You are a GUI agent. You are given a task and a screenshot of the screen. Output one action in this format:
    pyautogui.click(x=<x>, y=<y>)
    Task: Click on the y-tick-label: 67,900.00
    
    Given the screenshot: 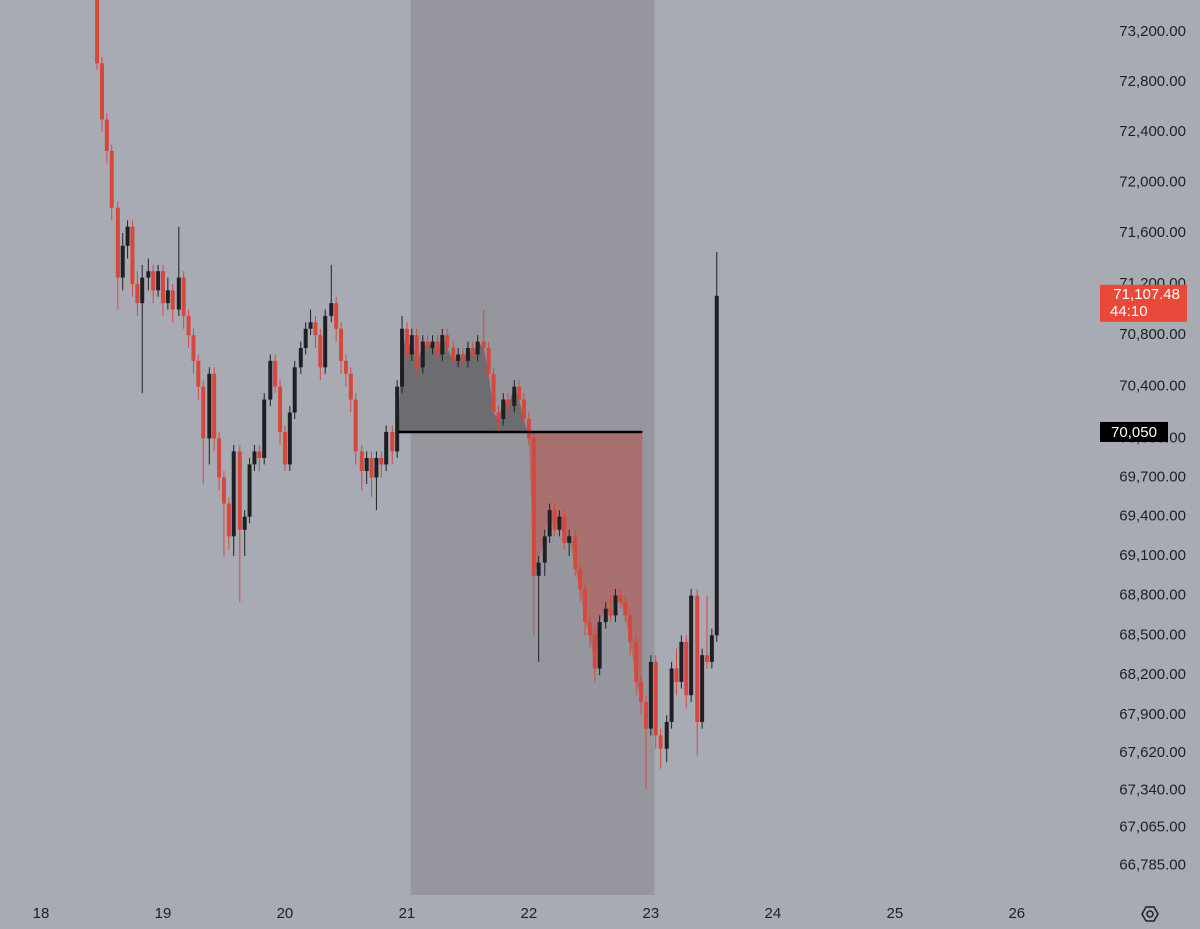 What is the action you would take?
    pyautogui.click(x=1152, y=714)
    